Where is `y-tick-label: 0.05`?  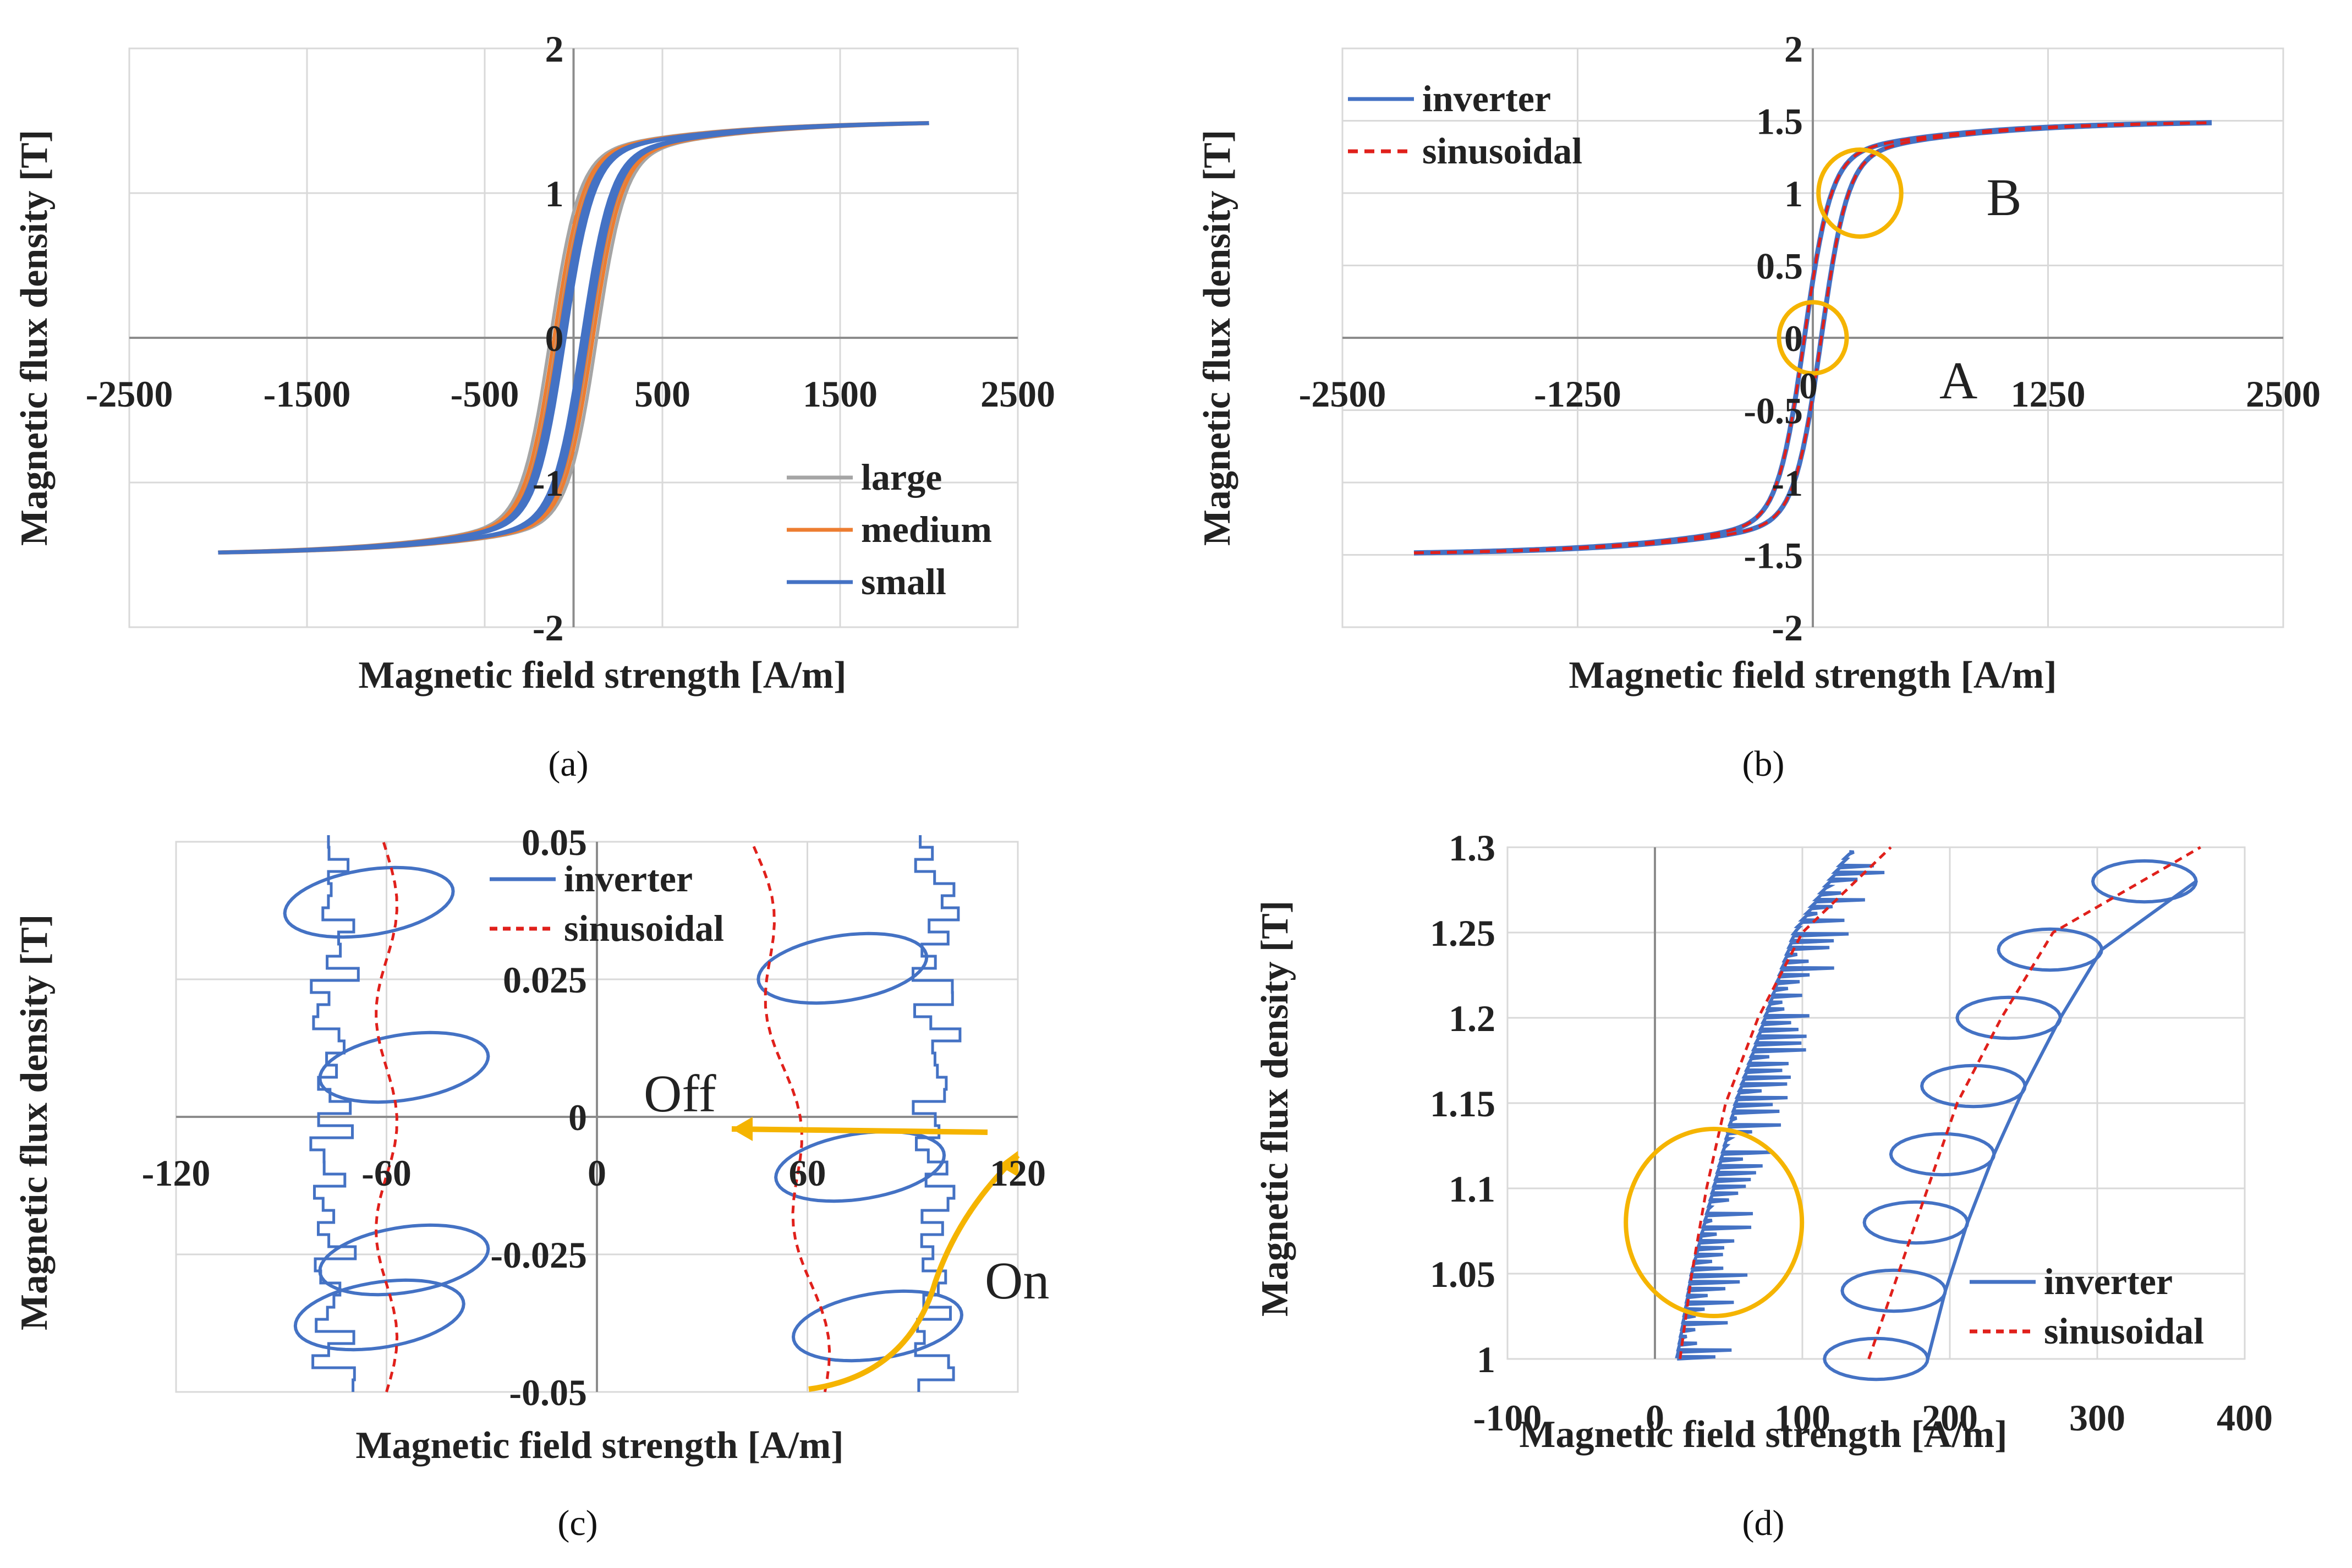
y-tick-label: 0.05 is located at coordinates (554, 842).